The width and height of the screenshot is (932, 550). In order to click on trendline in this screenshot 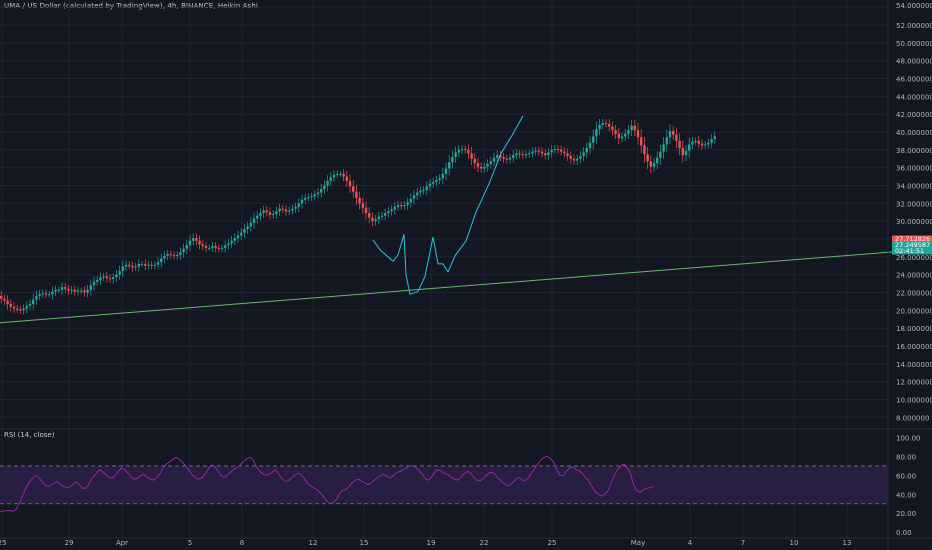, I will do `click(466, 286)`.